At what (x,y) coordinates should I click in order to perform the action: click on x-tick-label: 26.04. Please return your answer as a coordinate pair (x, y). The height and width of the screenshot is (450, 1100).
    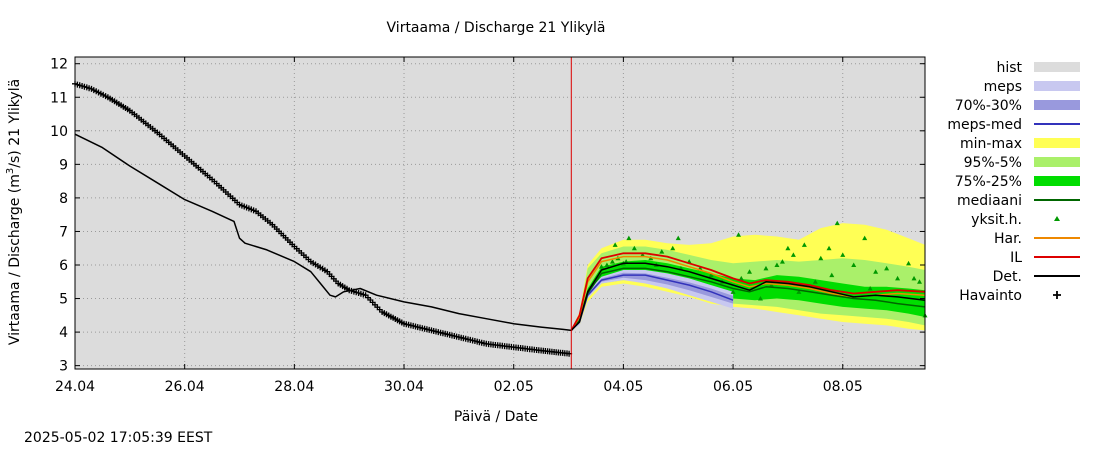
    Looking at the image, I should click on (185, 387).